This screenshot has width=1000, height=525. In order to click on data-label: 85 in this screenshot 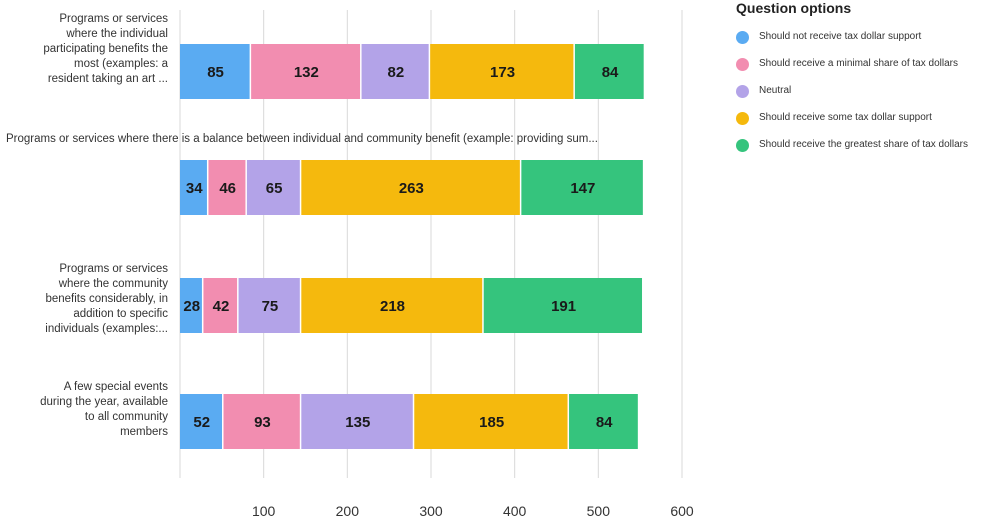, I will do `click(215, 72)`.